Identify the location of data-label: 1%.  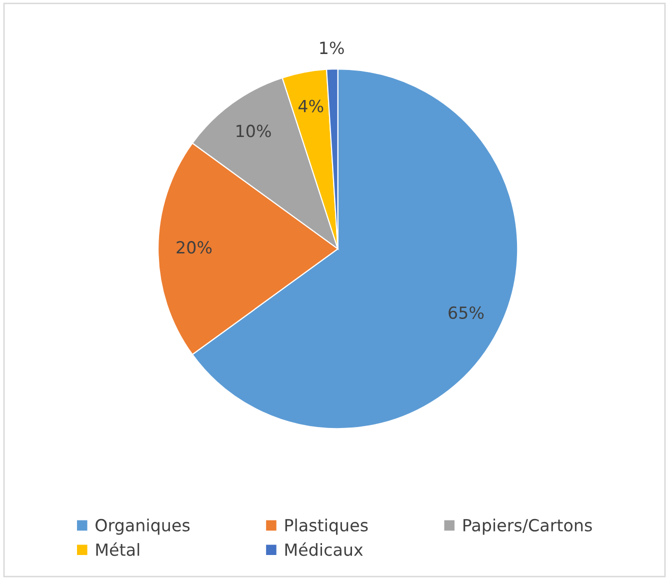
(332, 48).